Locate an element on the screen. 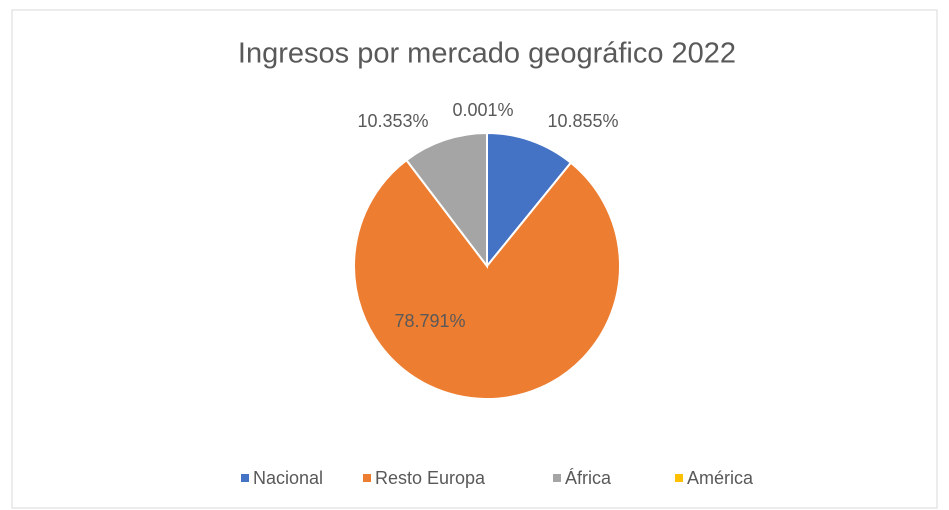  legend-label: América is located at coordinates (720, 478).